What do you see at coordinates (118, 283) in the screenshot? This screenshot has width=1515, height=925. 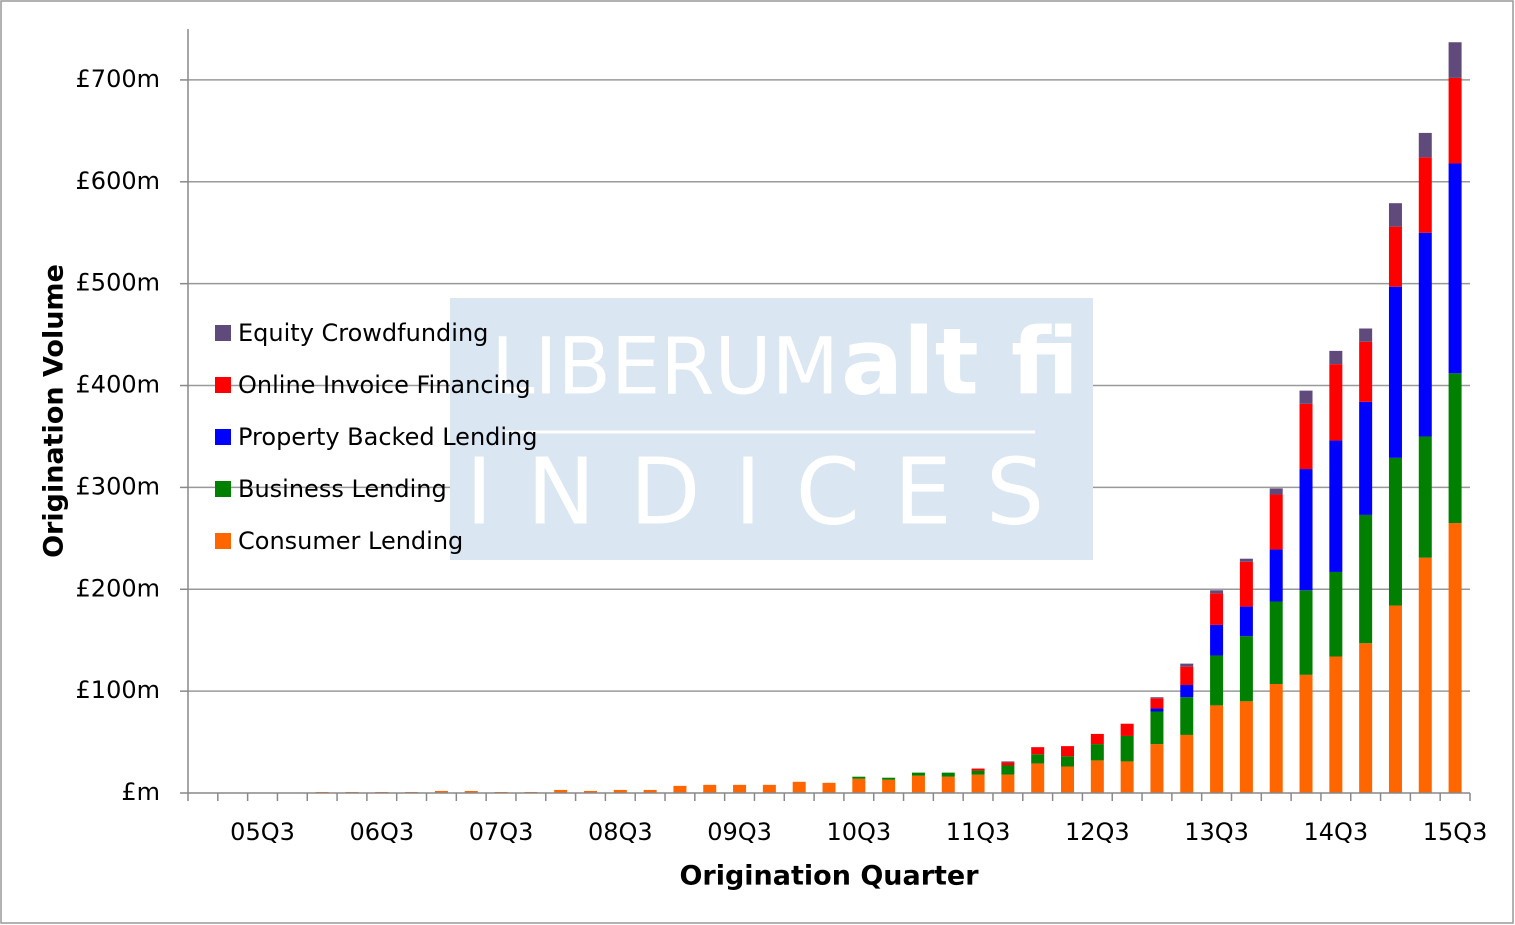 I see `y-tick-label: £500m` at bounding box center [118, 283].